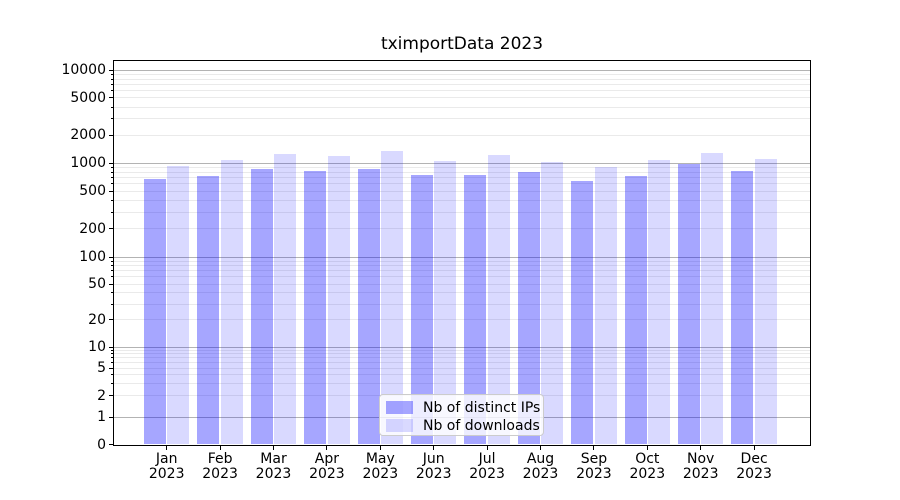 The image size is (900, 500). What do you see at coordinates (92, 257) in the screenshot?
I see `y-tick-label: 100` at bounding box center [92, 257].